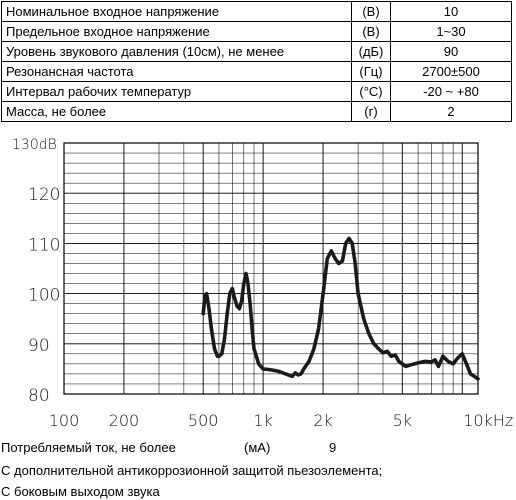 The width and height of the screenshot is (516, 500). Describe the element at coordinates (176, 31) in the screenshot. I see `spec-name: Предельное входное напряжение` at that location.